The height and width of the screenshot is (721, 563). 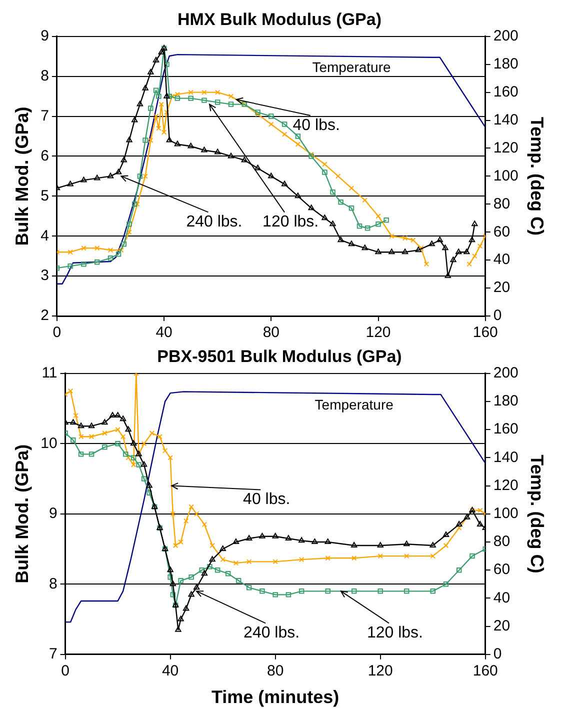 I want to click on y-tick-label: 10, so click(x=49, y=443).